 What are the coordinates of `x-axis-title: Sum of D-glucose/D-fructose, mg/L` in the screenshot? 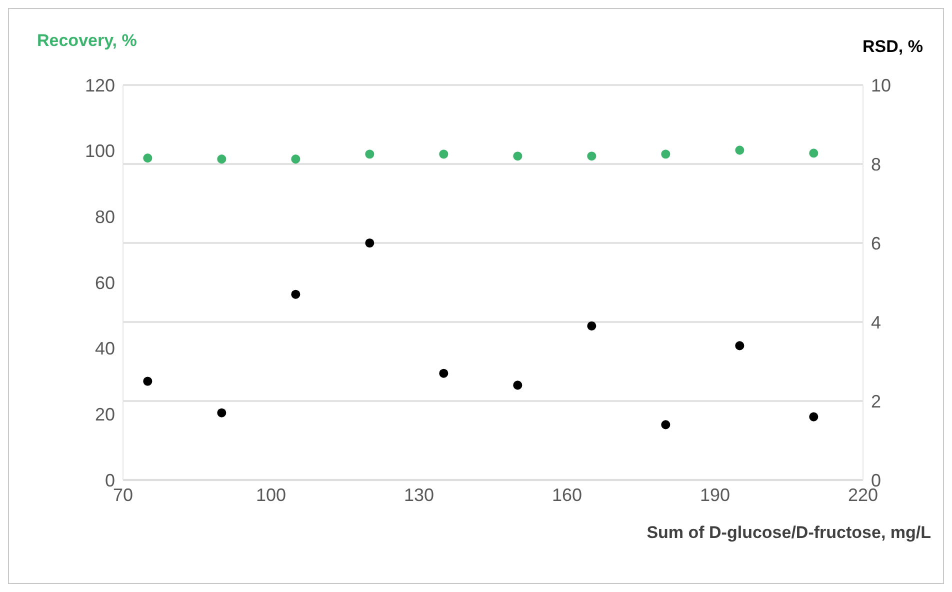 It's located at (788, 533).